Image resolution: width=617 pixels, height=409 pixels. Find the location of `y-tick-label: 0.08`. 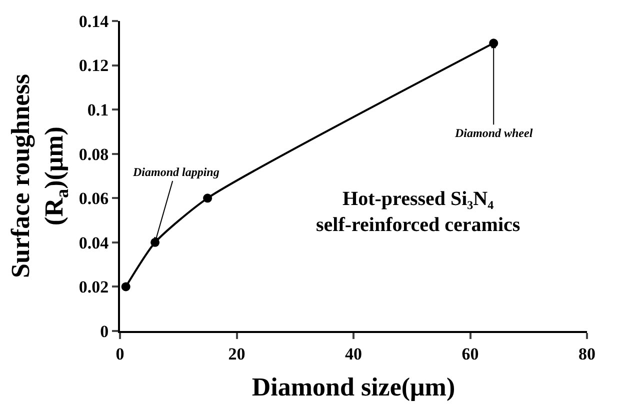

y-tick-label: 0.08 is located at coordinates (93, 154).